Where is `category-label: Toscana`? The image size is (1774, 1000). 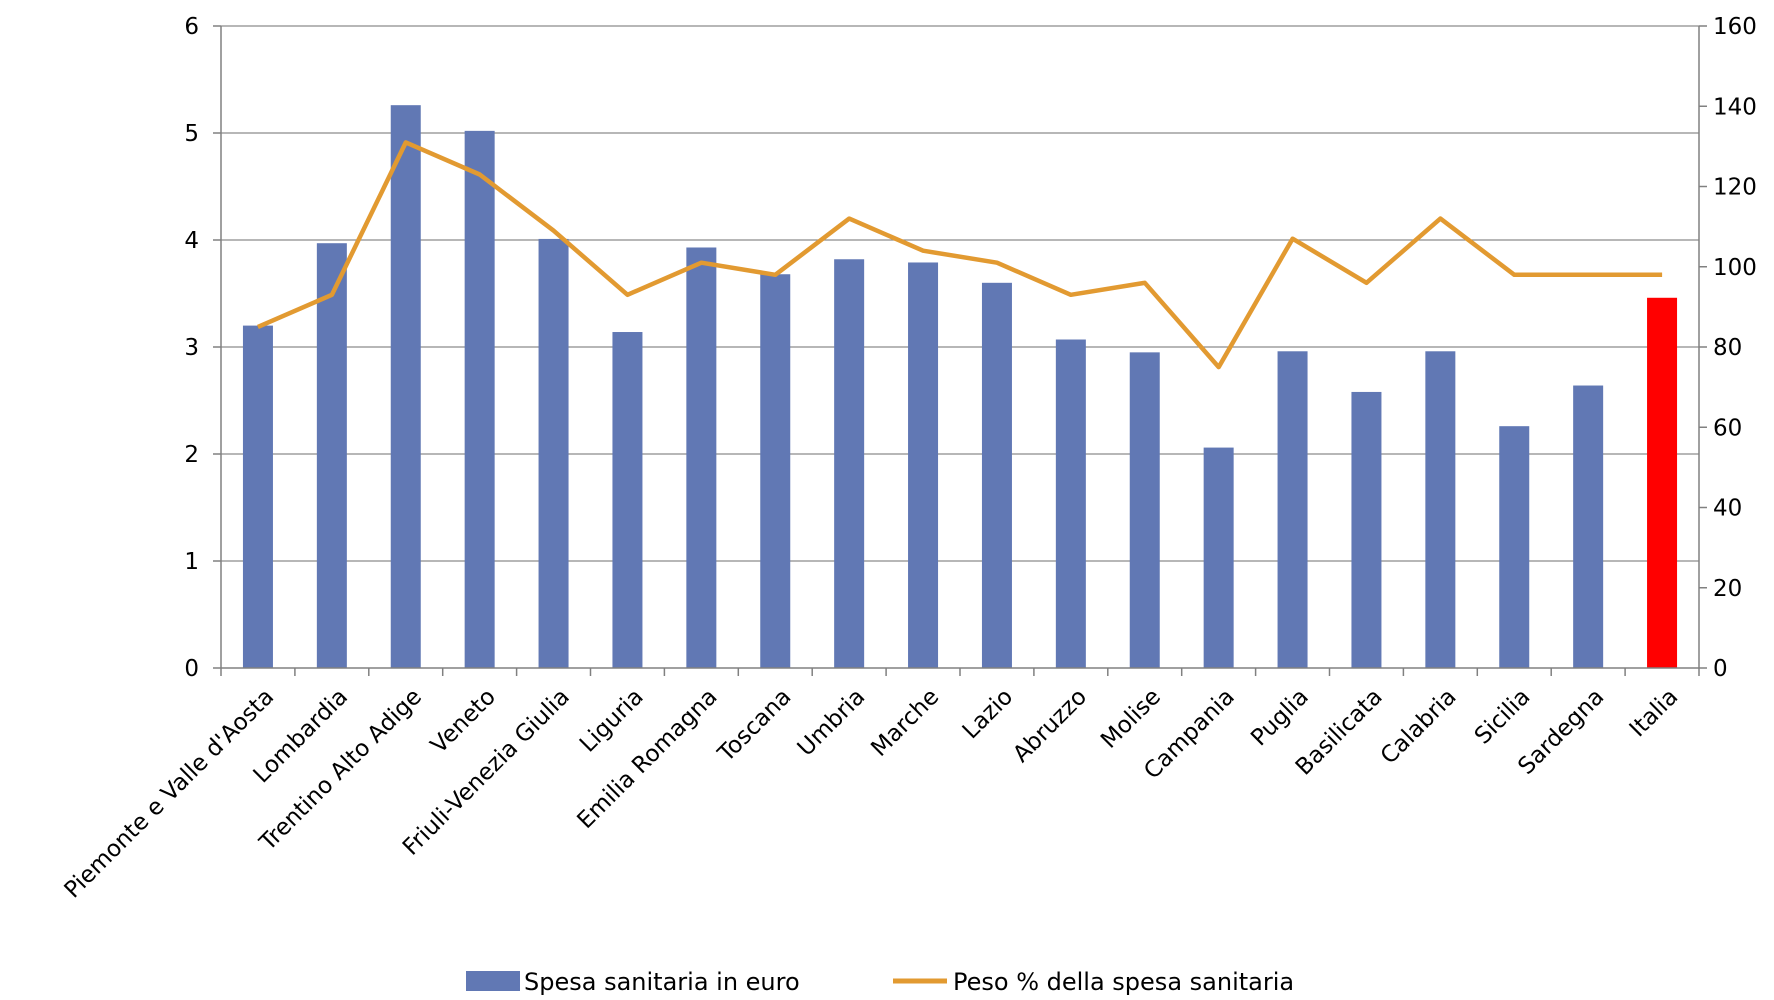 category-label: Toscana is located at coordinates (755, 726).